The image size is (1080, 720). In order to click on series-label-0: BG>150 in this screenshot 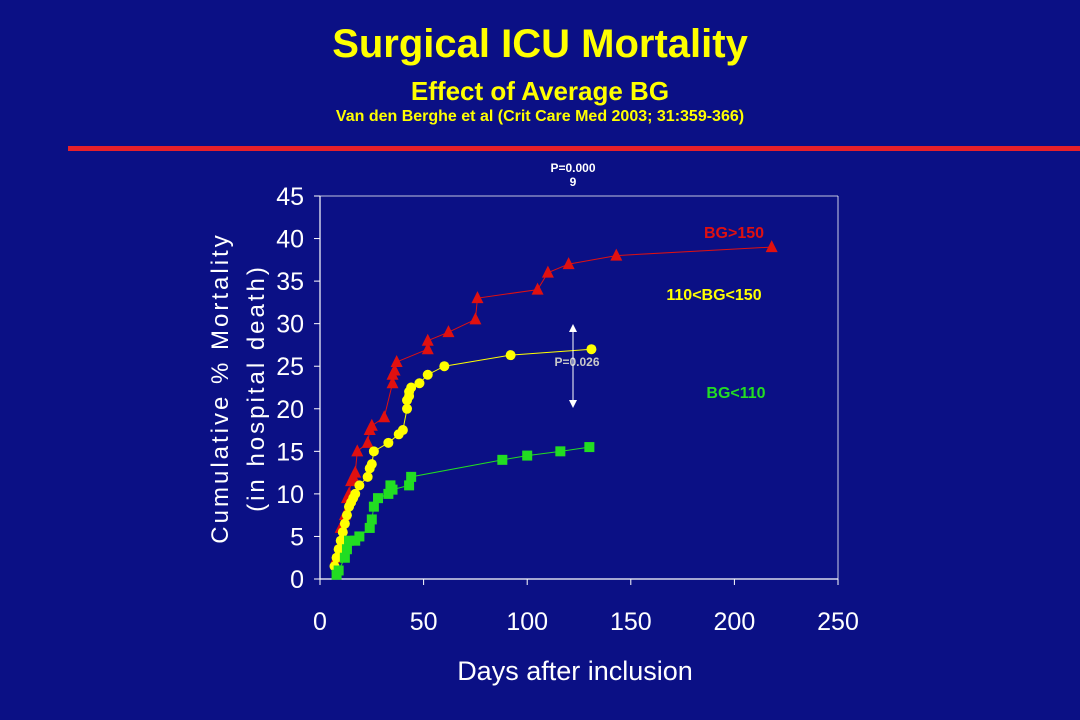, I will do `click(734, 233)`.